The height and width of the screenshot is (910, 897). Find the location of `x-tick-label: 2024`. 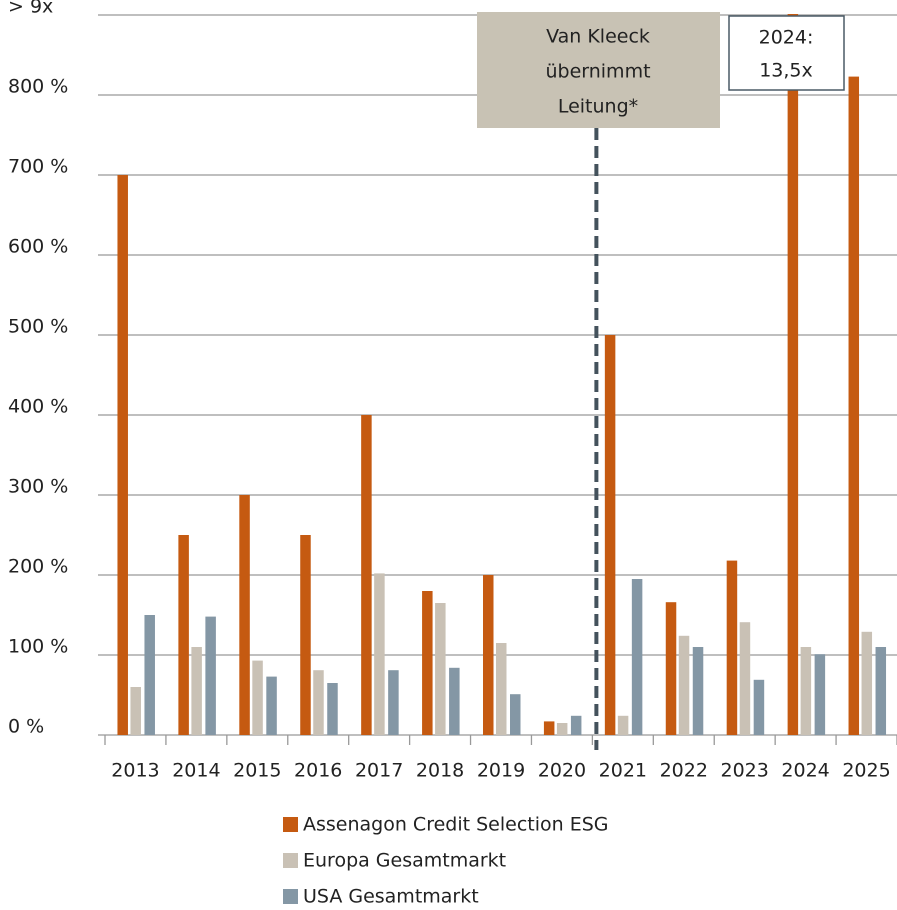

x-tick-label: 2024 is located at coordinates (805, 771).